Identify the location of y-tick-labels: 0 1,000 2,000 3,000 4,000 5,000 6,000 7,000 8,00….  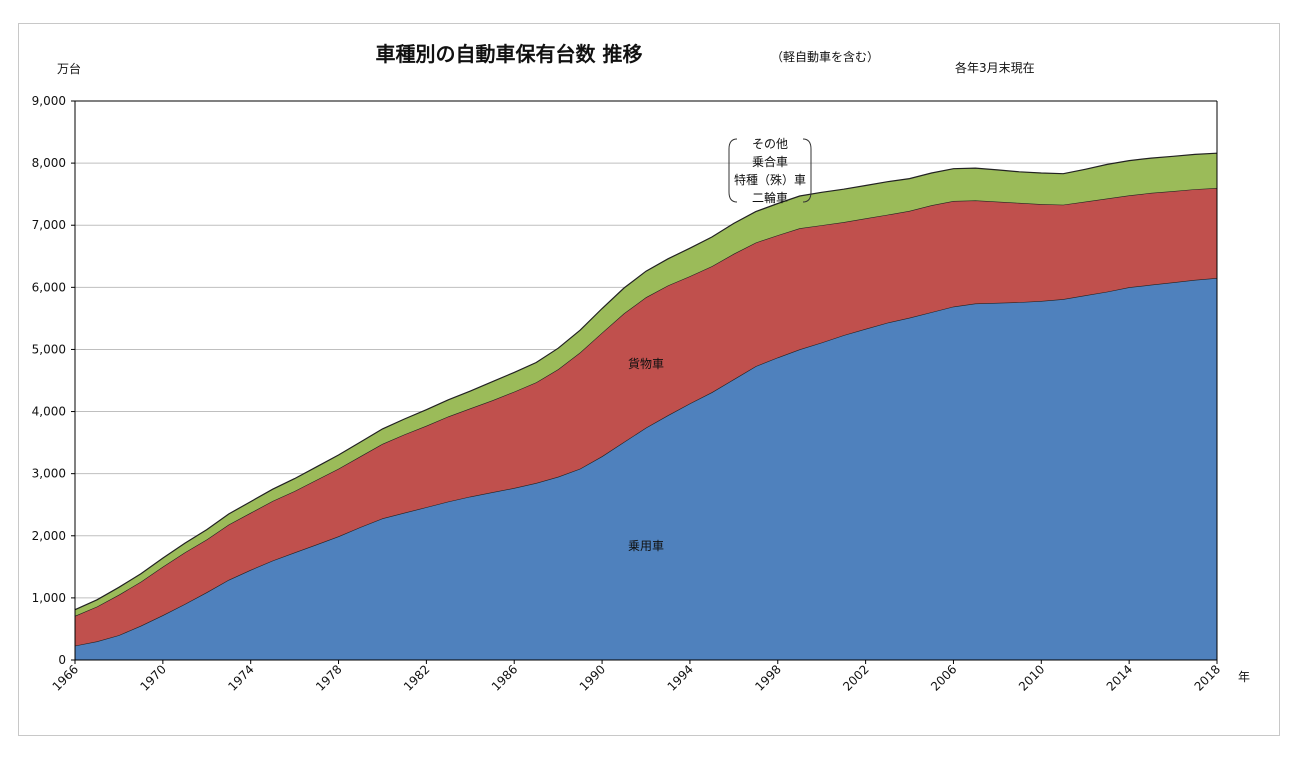
(53, 380).